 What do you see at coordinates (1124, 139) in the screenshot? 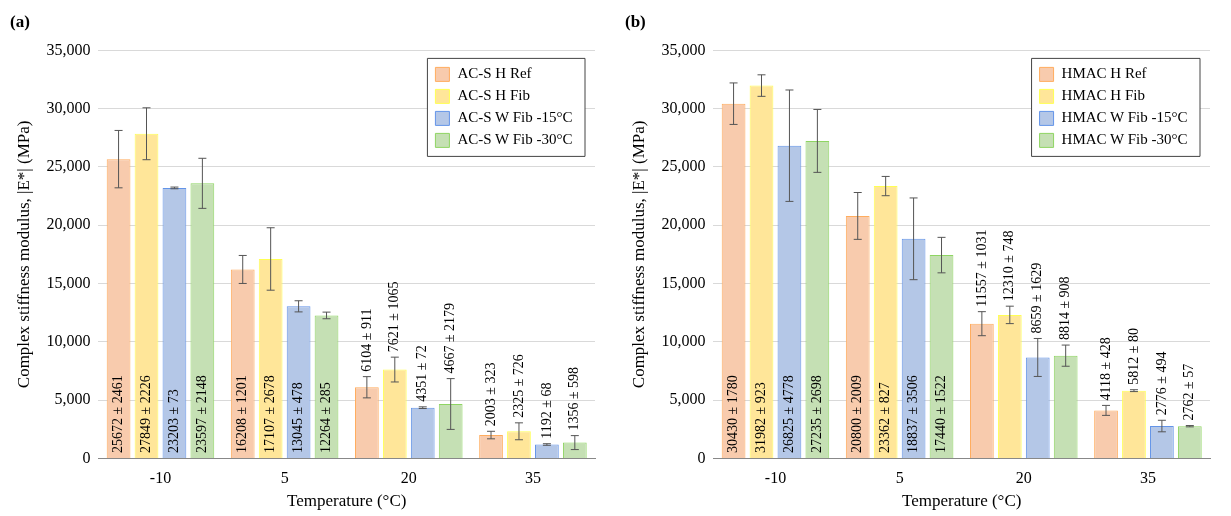
I see `legend-label: HMAC W Fib -30°C` at bounding box center [1124, 139].